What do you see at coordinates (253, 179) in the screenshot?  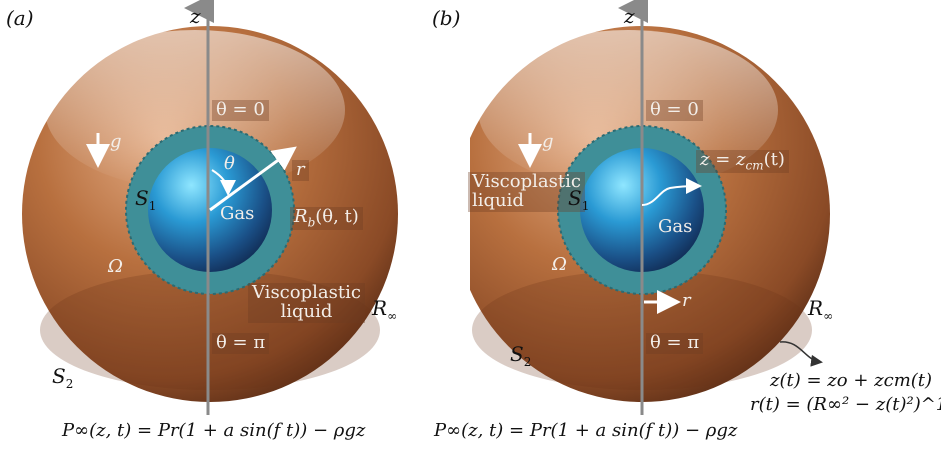 I see `r-vector` at bounding box center [253, 179].